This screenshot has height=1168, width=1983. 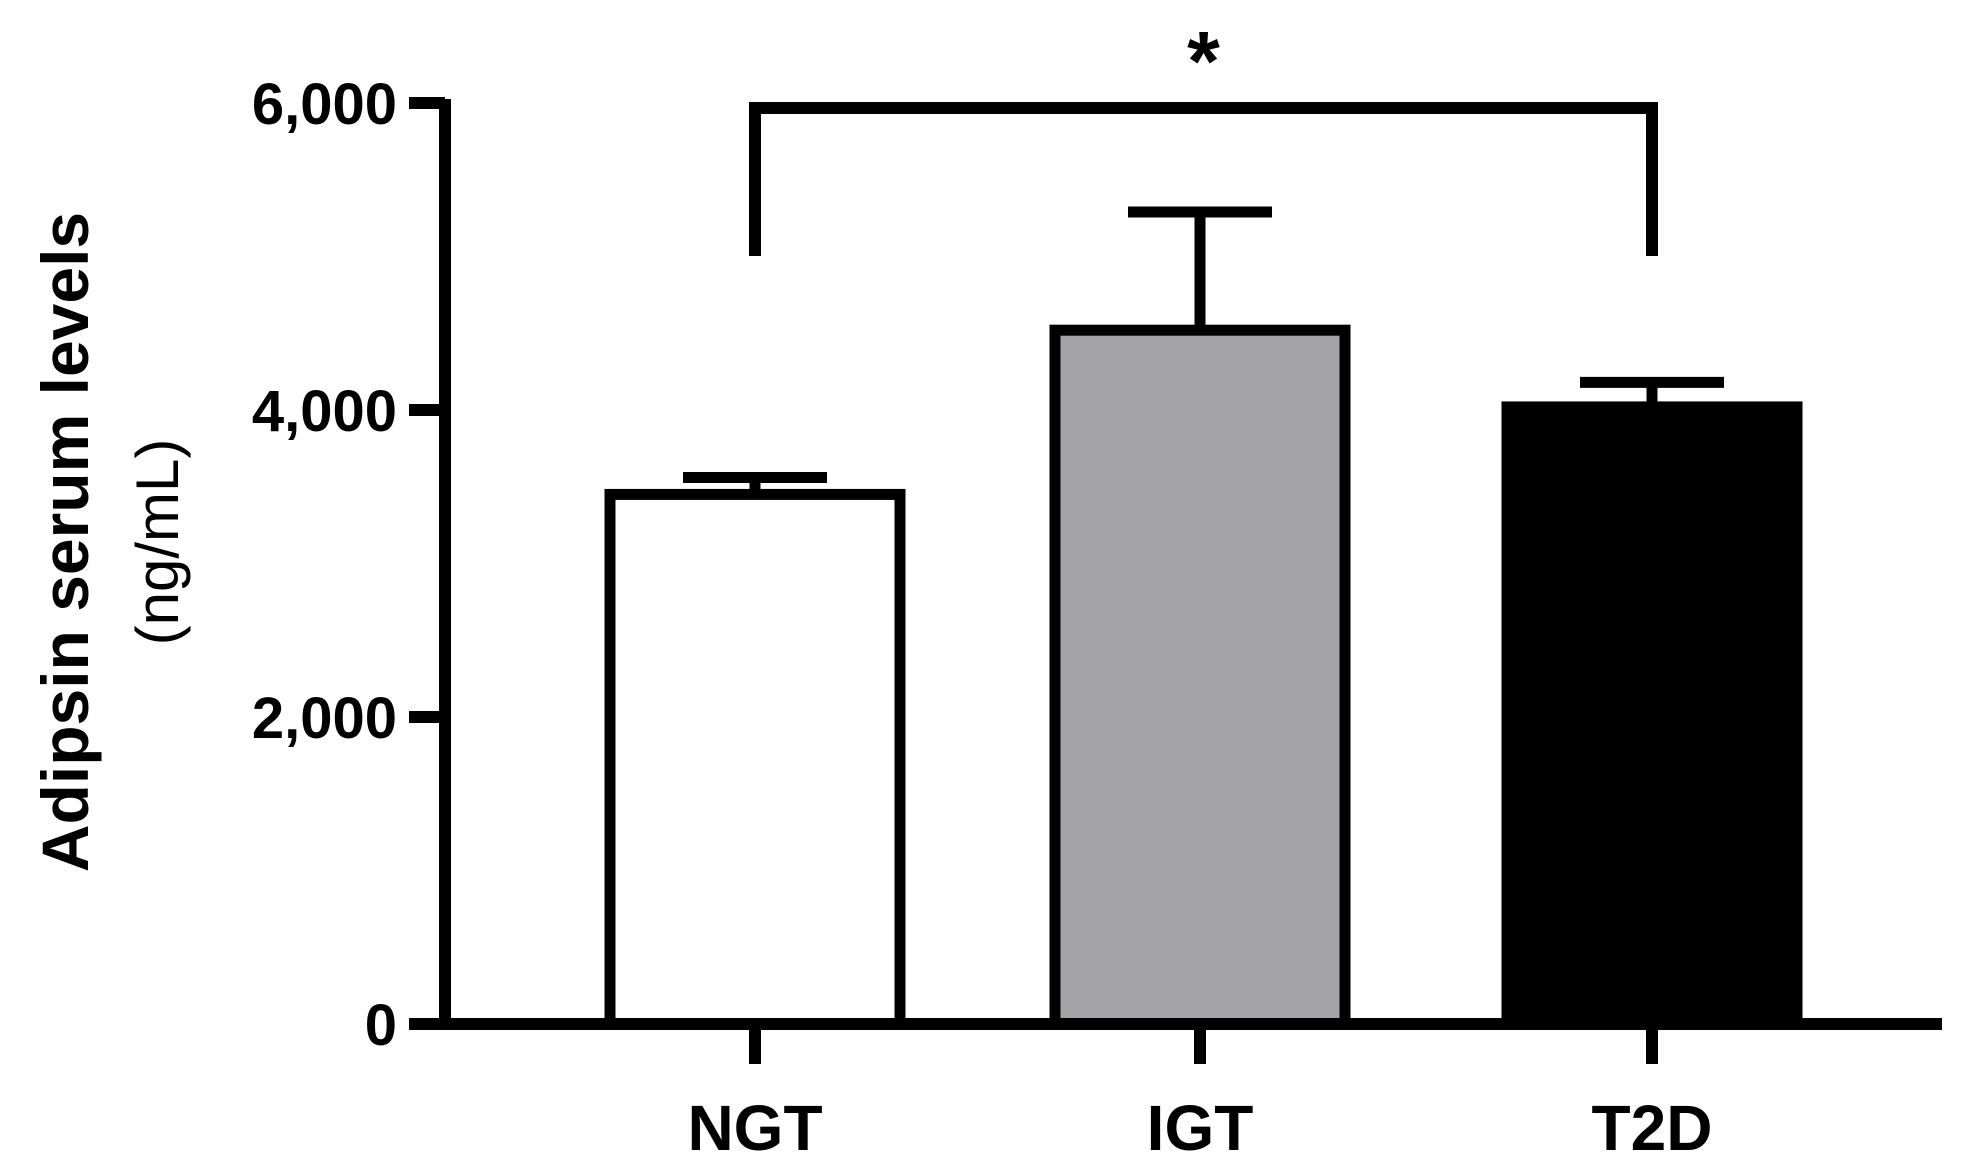 I want to click on x-tick-label-t2d: T2D, so click(x=1652, y=1128).